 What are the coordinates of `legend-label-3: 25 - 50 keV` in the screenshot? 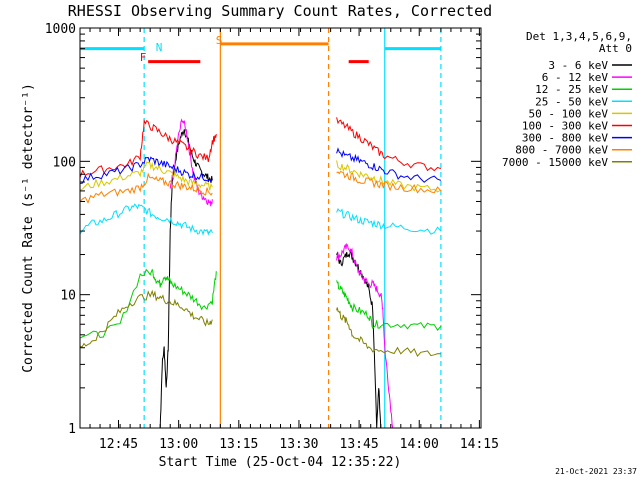 It's located at (571, 101).